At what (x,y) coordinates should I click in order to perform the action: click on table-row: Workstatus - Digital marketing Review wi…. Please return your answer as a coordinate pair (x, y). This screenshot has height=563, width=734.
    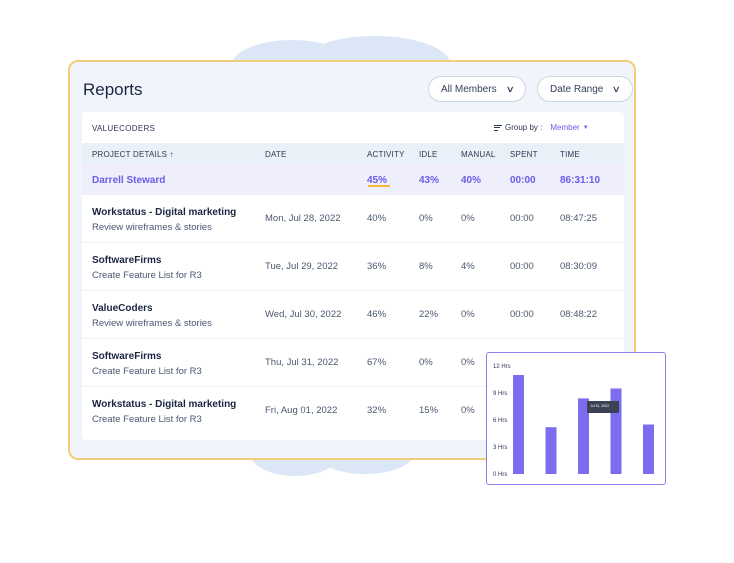
    Looking at the image, I should click on (353, 219).